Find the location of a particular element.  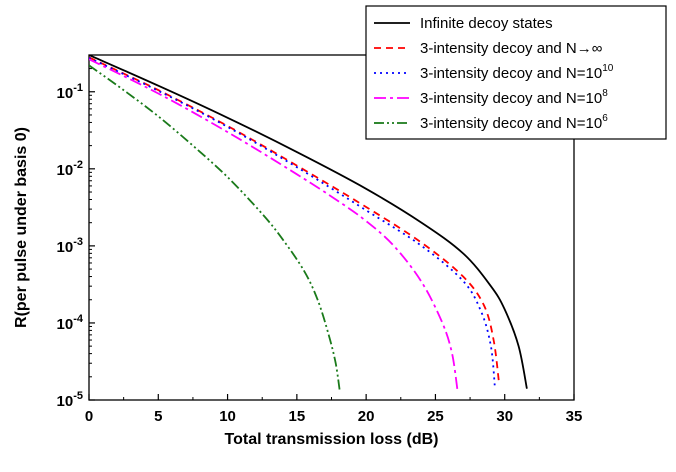

x-tick-label: 10 is located at coordinates (227, 416).